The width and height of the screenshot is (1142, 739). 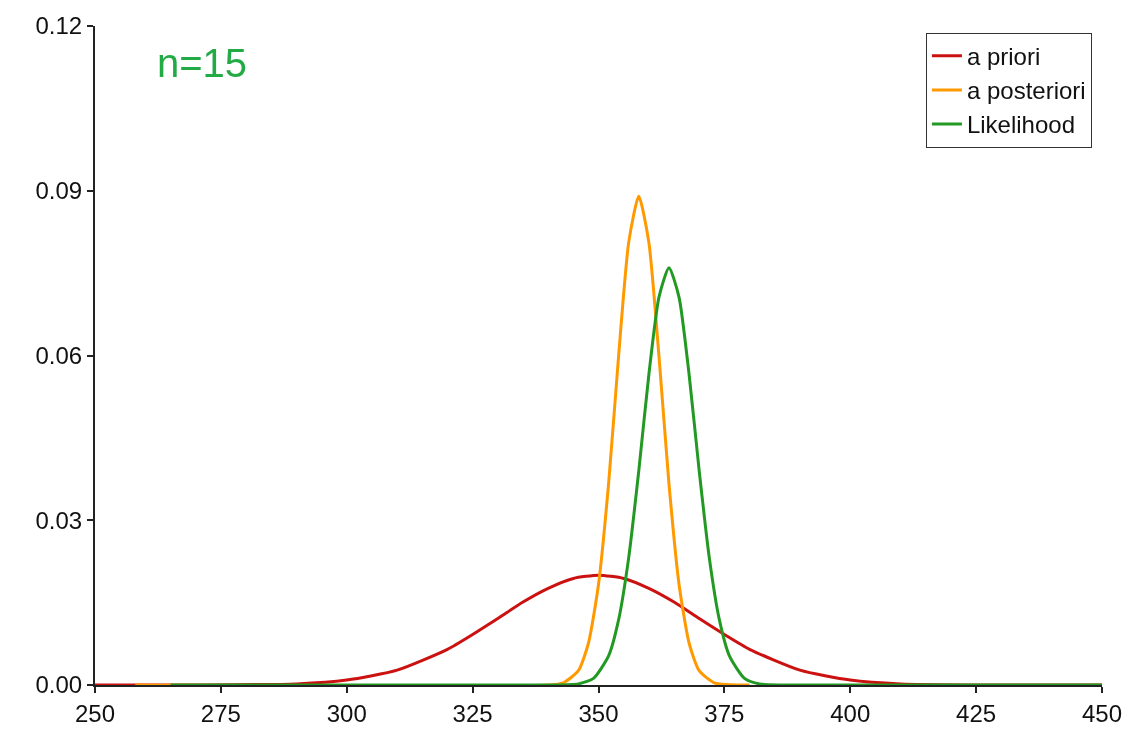 What do you see at coordinates (598, 713) in the screenshot?
I see `x-tick-label: 350` at bounding box center [598, 713].